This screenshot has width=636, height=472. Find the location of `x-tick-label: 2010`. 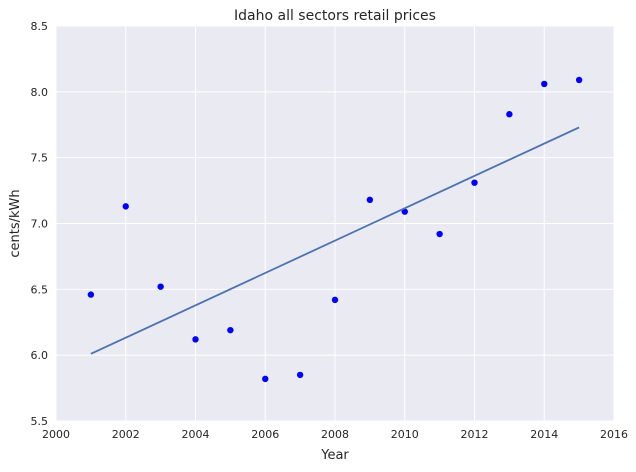

x-tick-label: 2010 is located at coordinates (405, 434).